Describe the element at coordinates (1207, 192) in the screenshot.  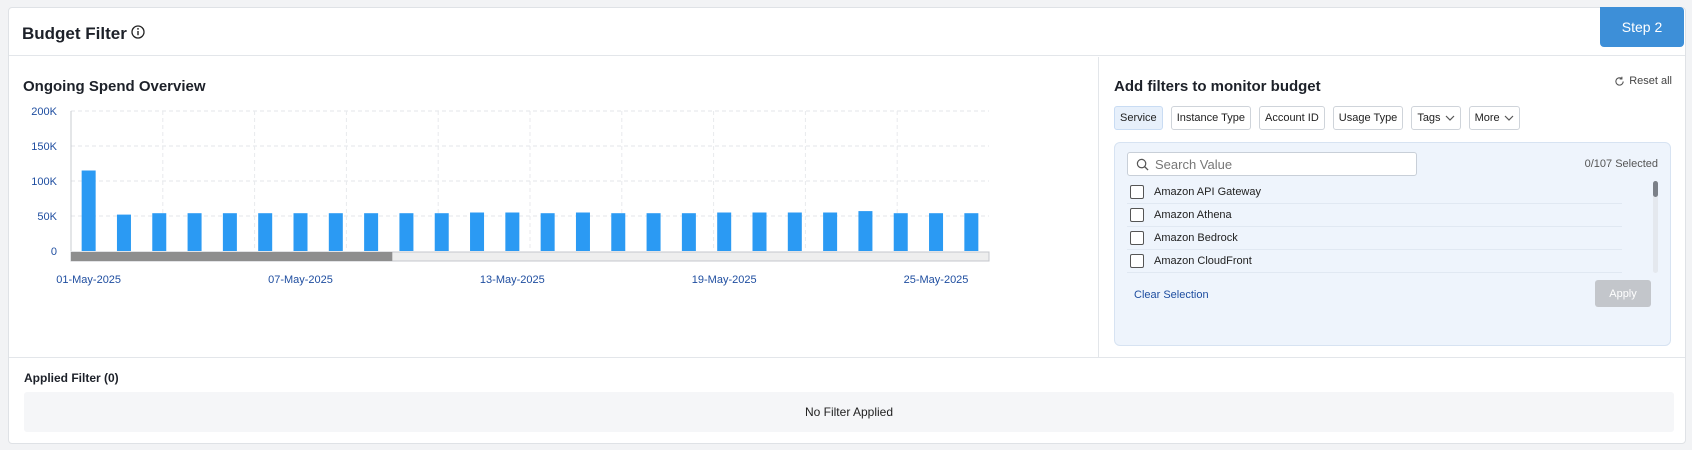
I see `list-item-label: Amazon API Gateway` at that location.